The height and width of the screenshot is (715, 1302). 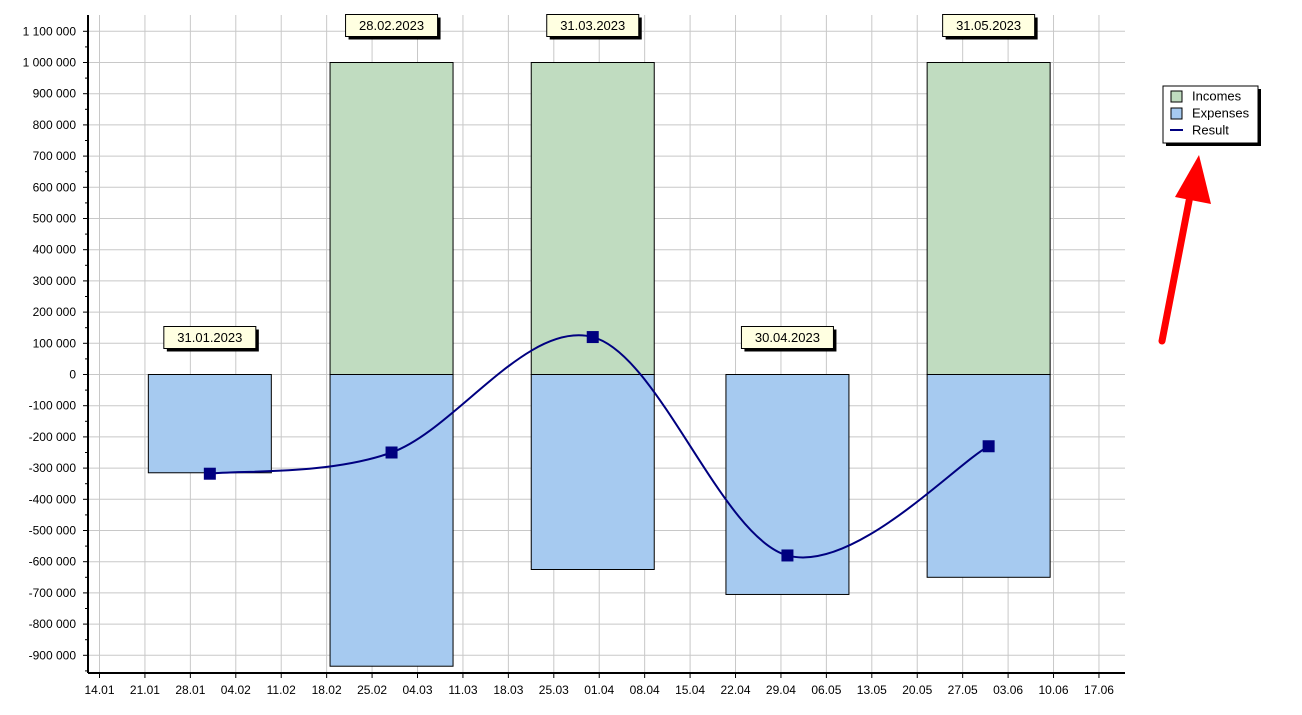 I want to click on legend-label-result: Result, so click(x=1210, y=130).